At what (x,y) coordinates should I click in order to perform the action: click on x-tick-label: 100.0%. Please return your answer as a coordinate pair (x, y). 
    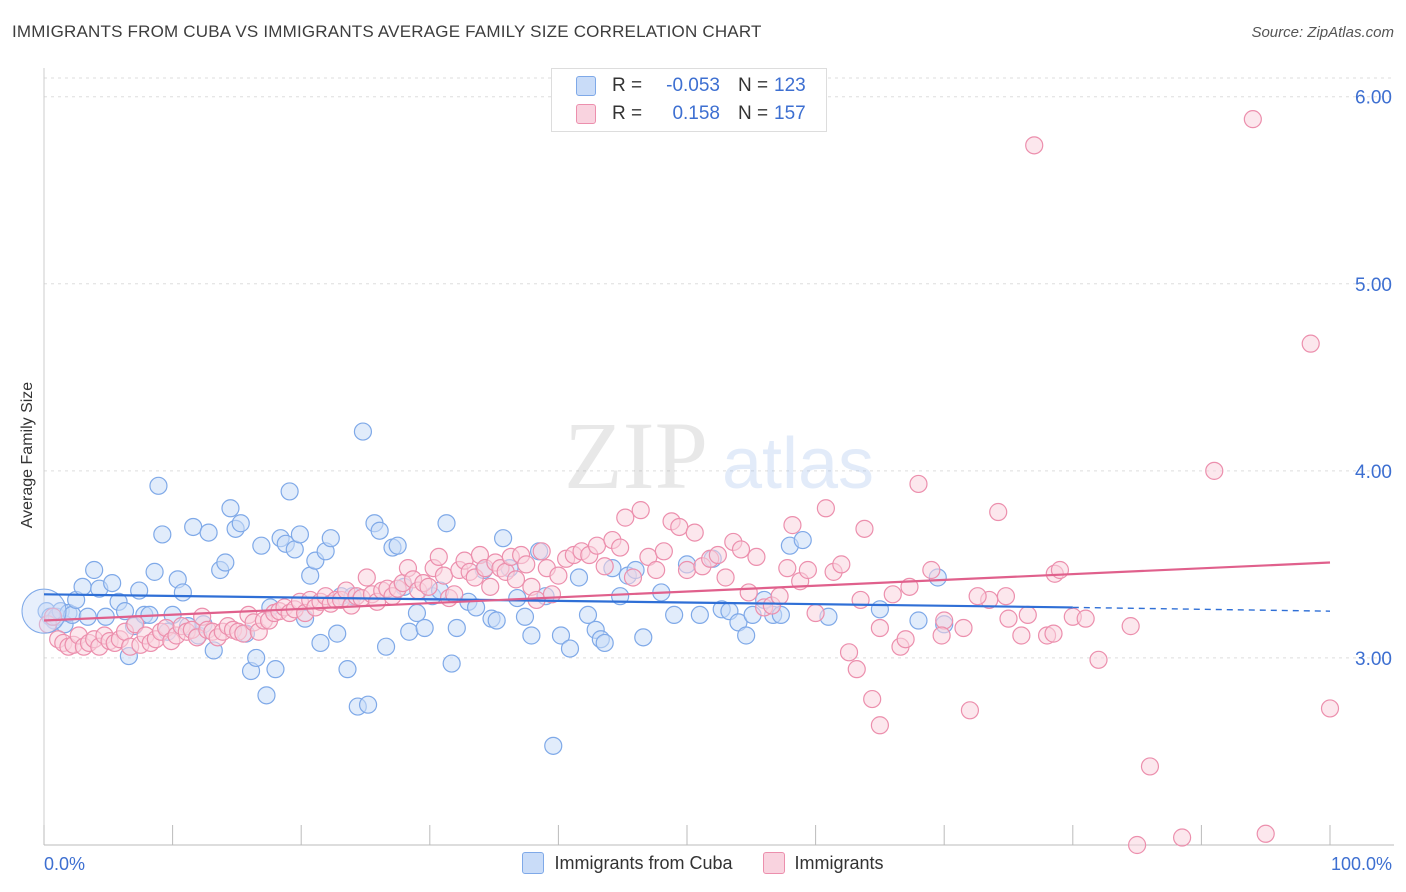
    Looking at the image, I should click on (1361, 864).